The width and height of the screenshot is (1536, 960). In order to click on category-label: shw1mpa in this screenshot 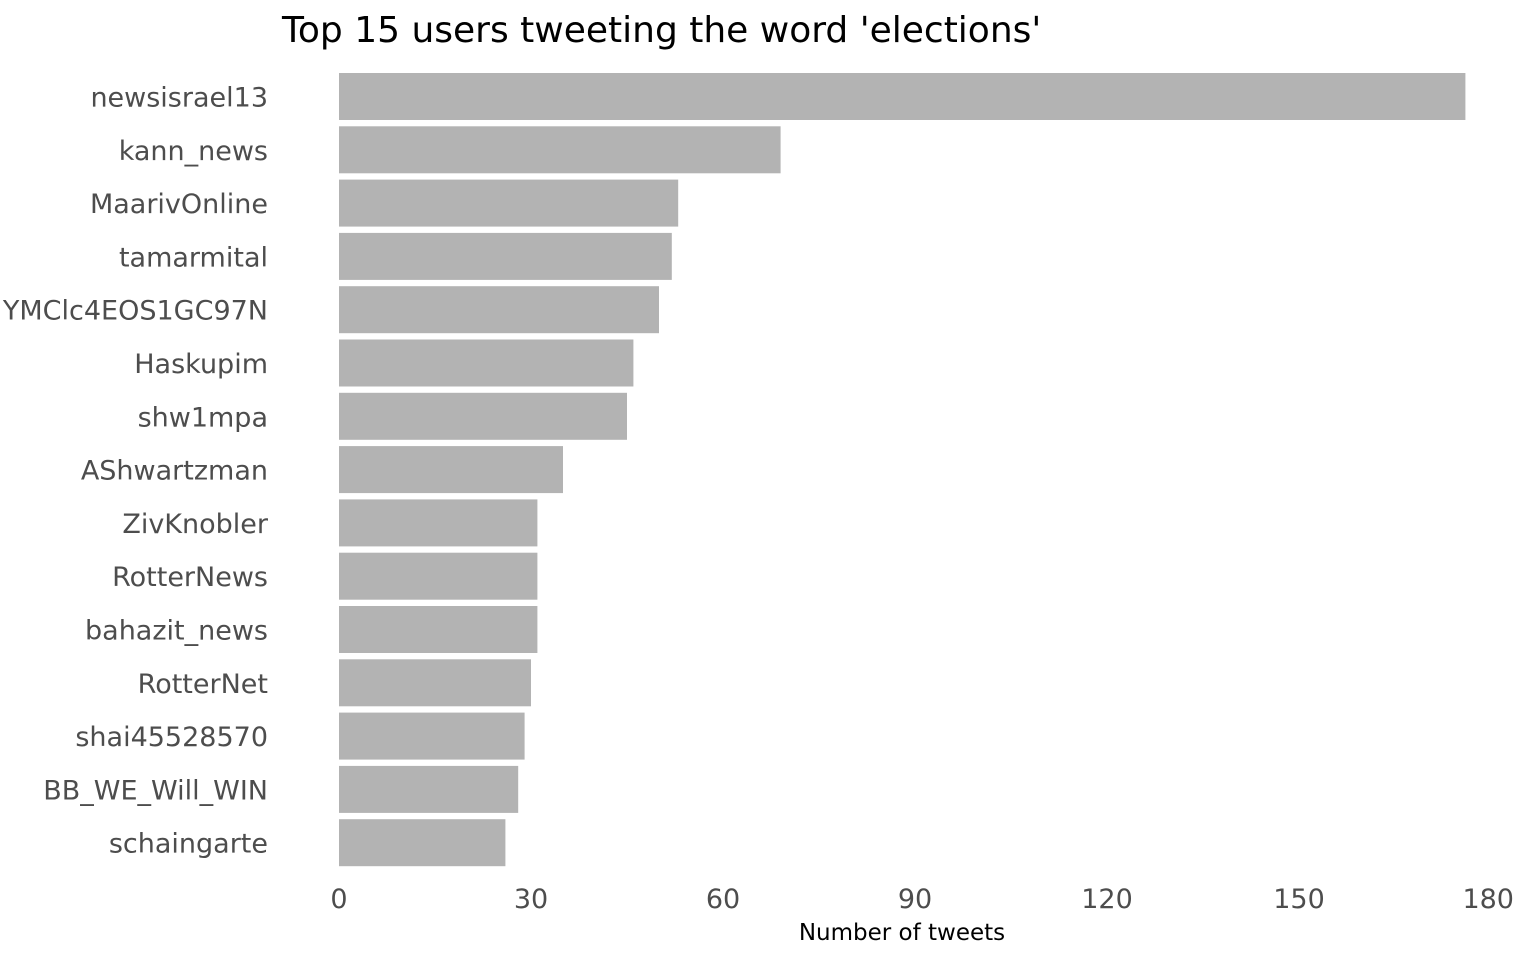, I will do `click(203, 417)`.